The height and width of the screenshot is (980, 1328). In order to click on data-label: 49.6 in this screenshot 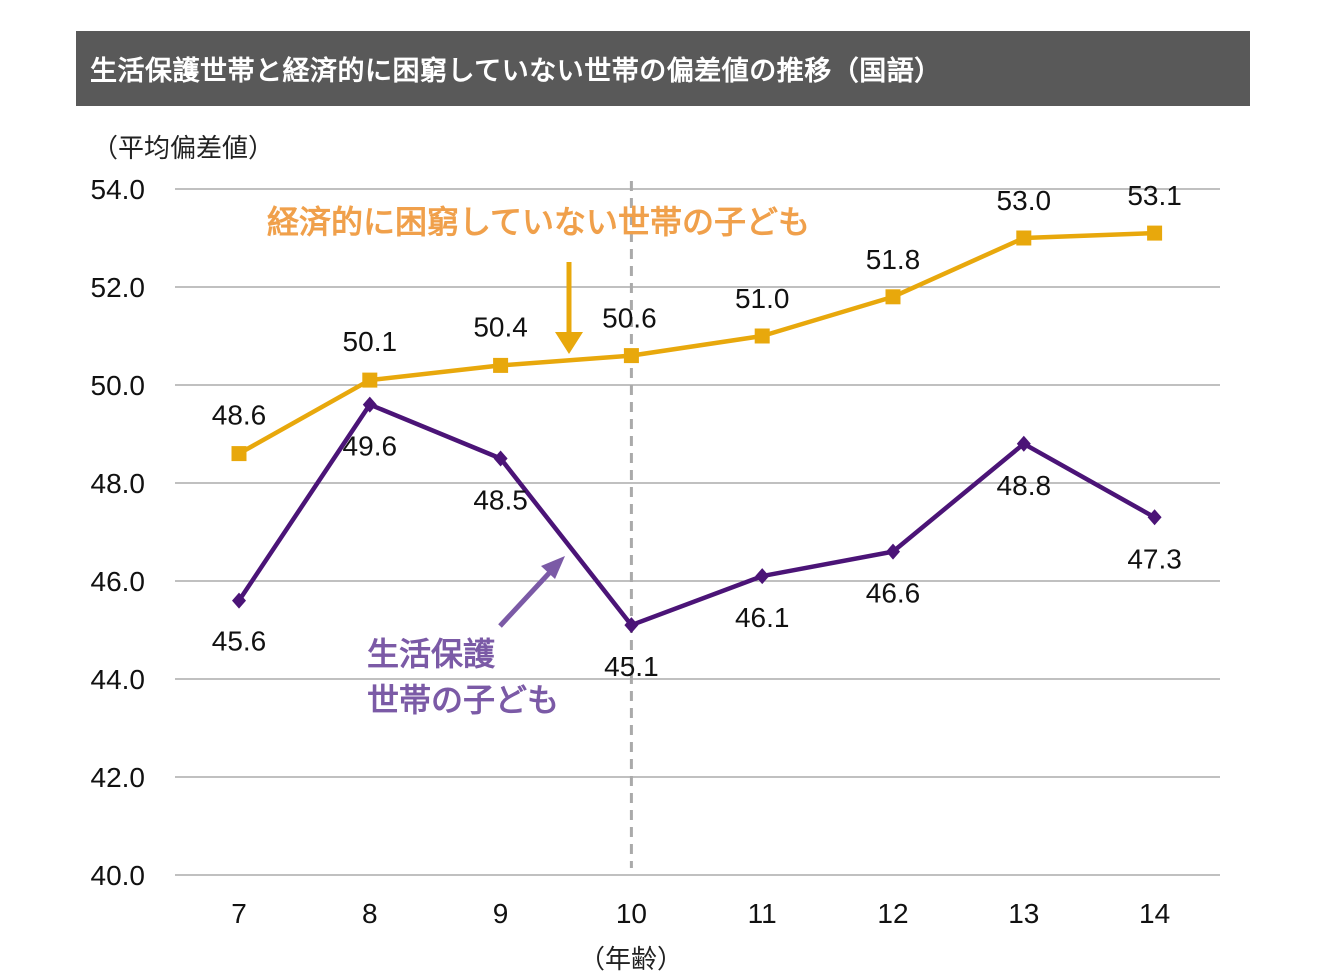, I will do `click(370, 446)`.